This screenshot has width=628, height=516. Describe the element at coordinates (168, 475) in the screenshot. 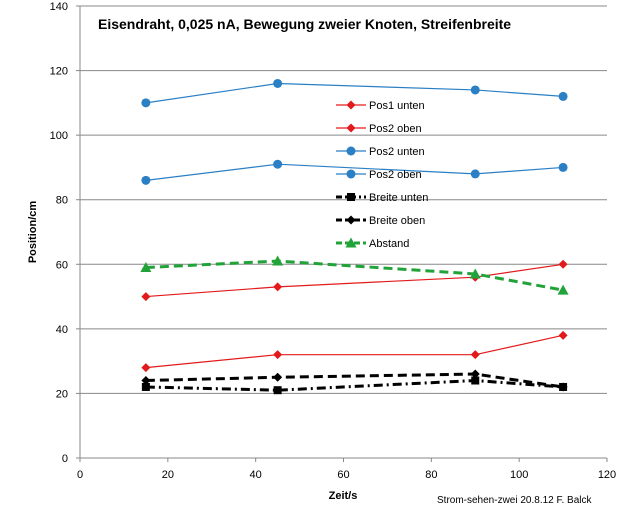

I see `x-tick-label: 20` at that location.